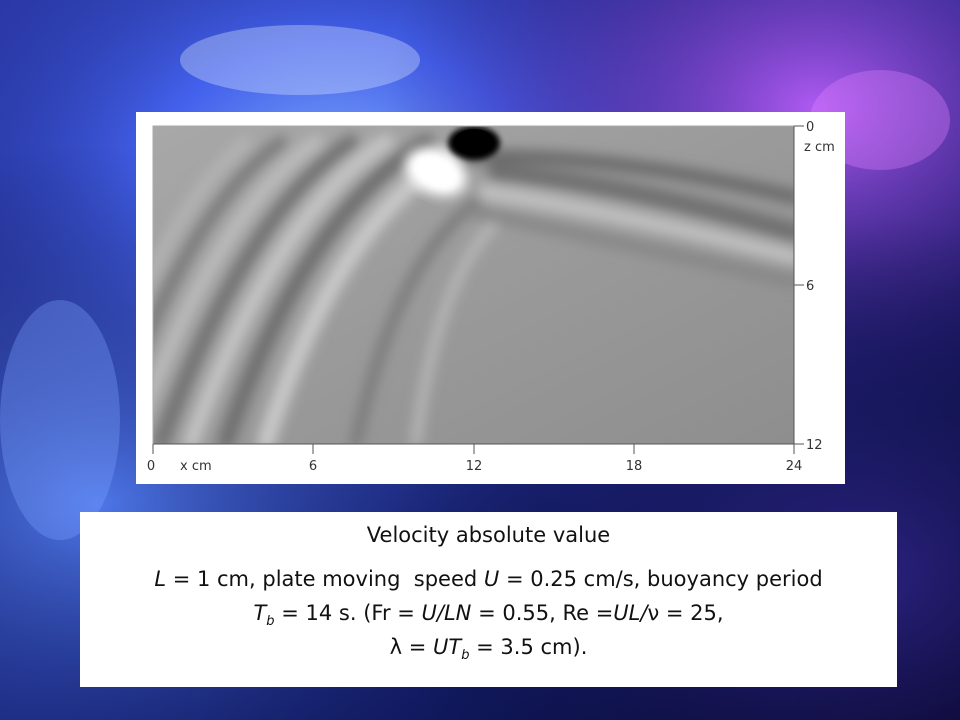  Describe the element at coordinates (475, 458) in the screenshot. I see `x-axis: 0 6 12 18 24 x cm` at that location.